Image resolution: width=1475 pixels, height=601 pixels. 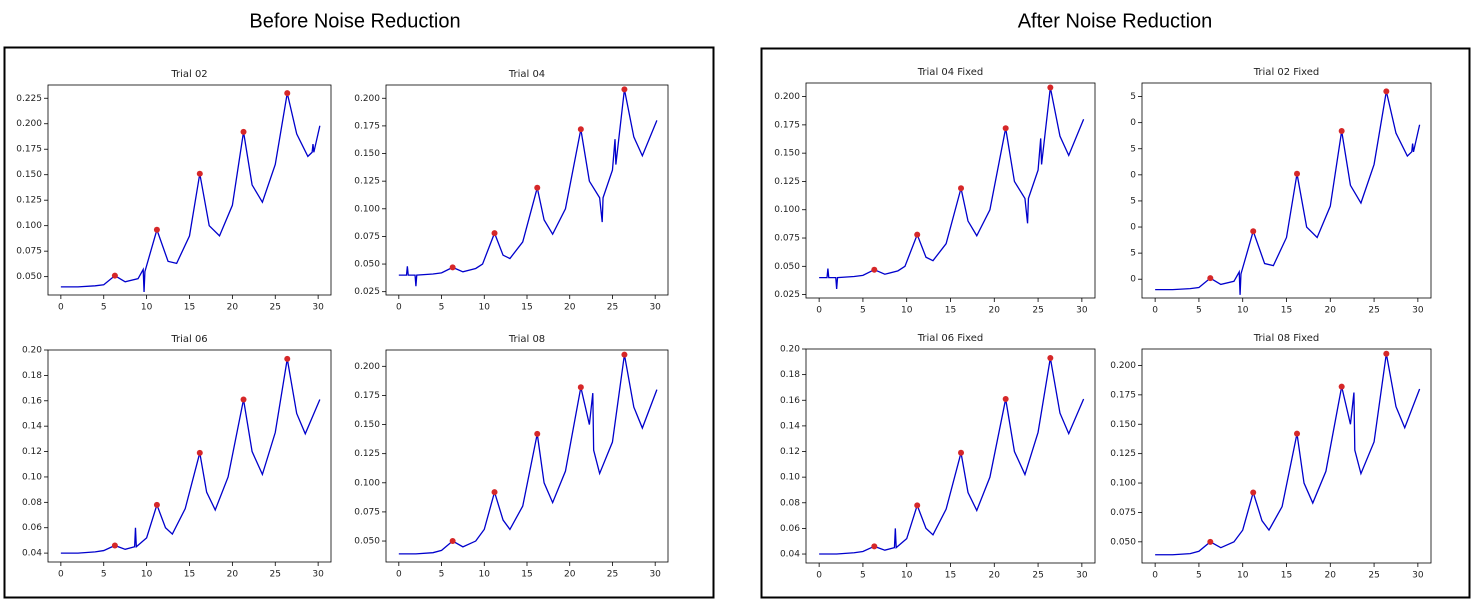 I want to click on y-tick-label: 0.20, so click(x=32, y=351).